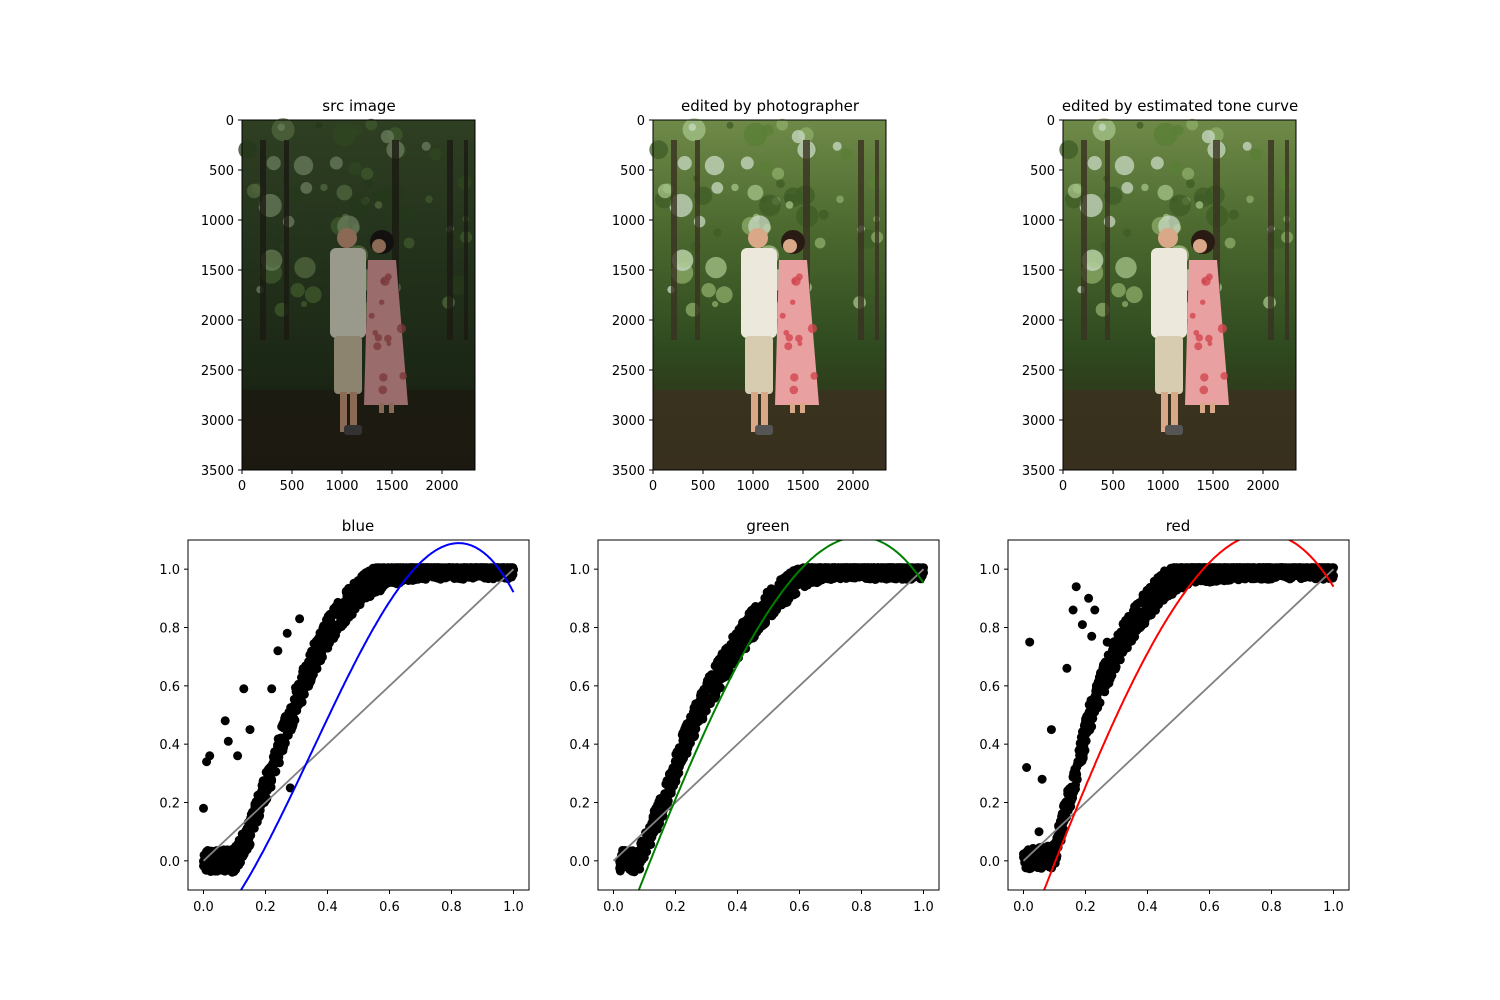 The image size is (1500, 1000). What do you see at coordinates (358, 715) in the screenshot?
I see `identity-line` at bounding box center [358, 715].